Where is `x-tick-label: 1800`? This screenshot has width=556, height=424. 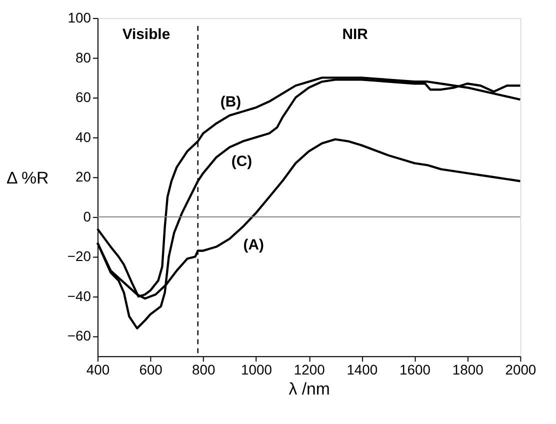 x-tick-label: 1800 is located at coordinates (468, 370).